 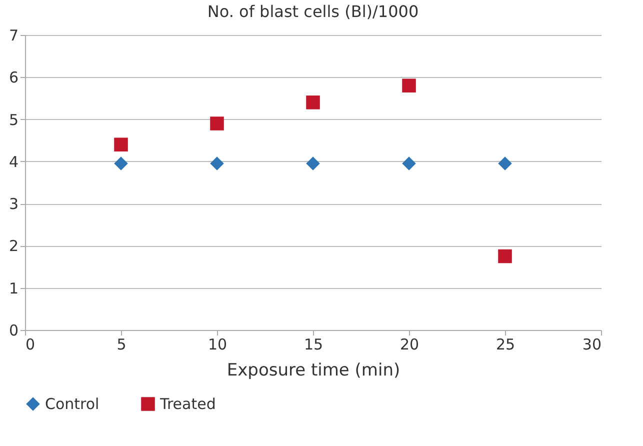 I want to click on y-tick-label: 5, so click(x=13, y=119).